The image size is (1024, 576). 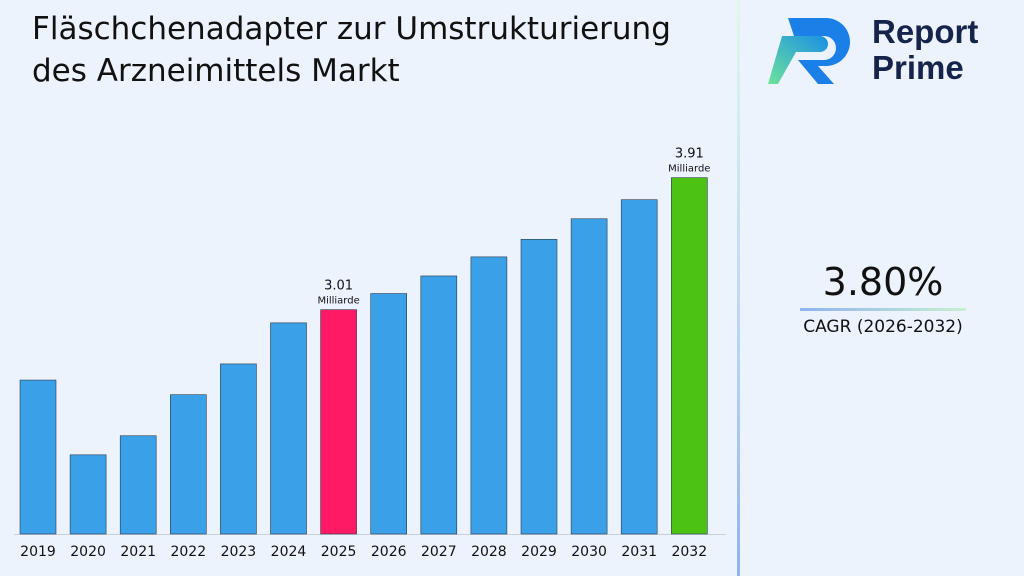 What do you see at coordinates (188, 464) in the screenshot?
I see `bar-2022` at bounding box center [188, 464].